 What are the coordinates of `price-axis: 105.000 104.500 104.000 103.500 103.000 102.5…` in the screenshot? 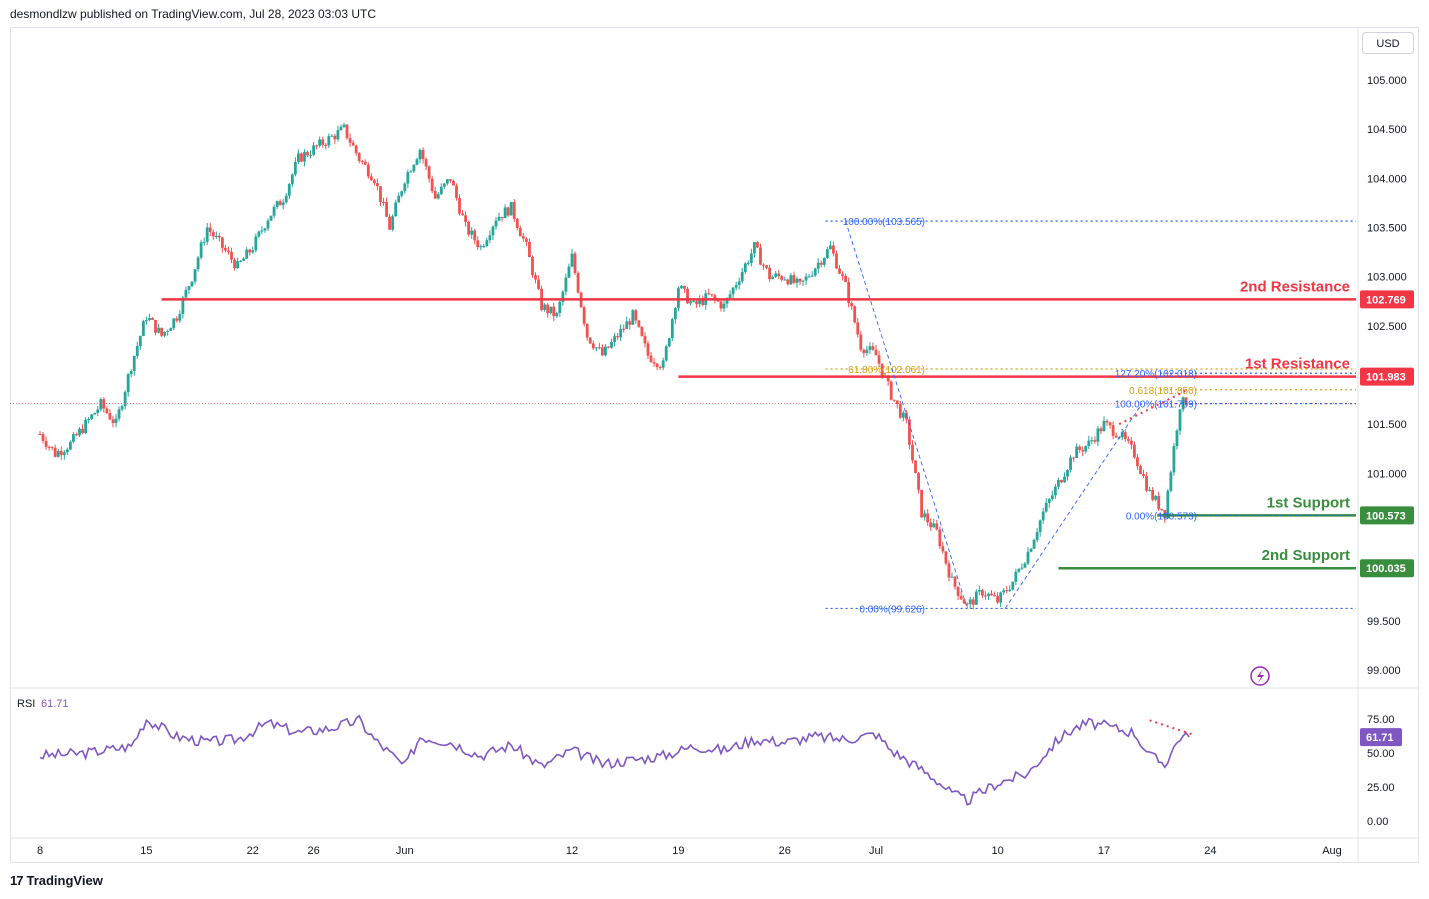 It's located at (1387, 376).